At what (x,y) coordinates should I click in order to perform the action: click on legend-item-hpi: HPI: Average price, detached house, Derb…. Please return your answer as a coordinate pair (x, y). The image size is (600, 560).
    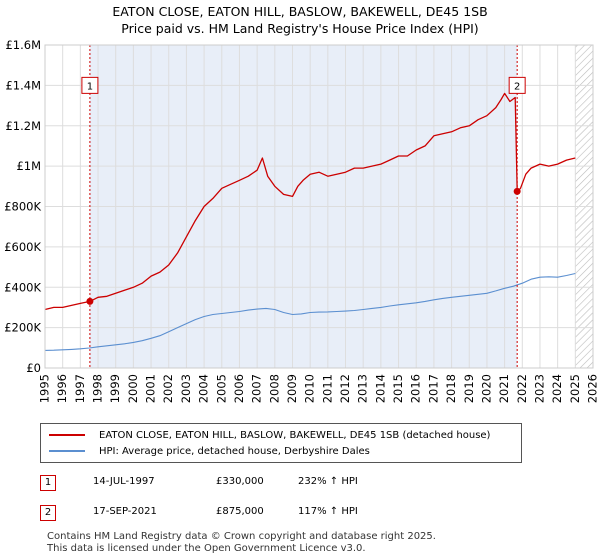
    Looking at the image, I should click on (209, 451).